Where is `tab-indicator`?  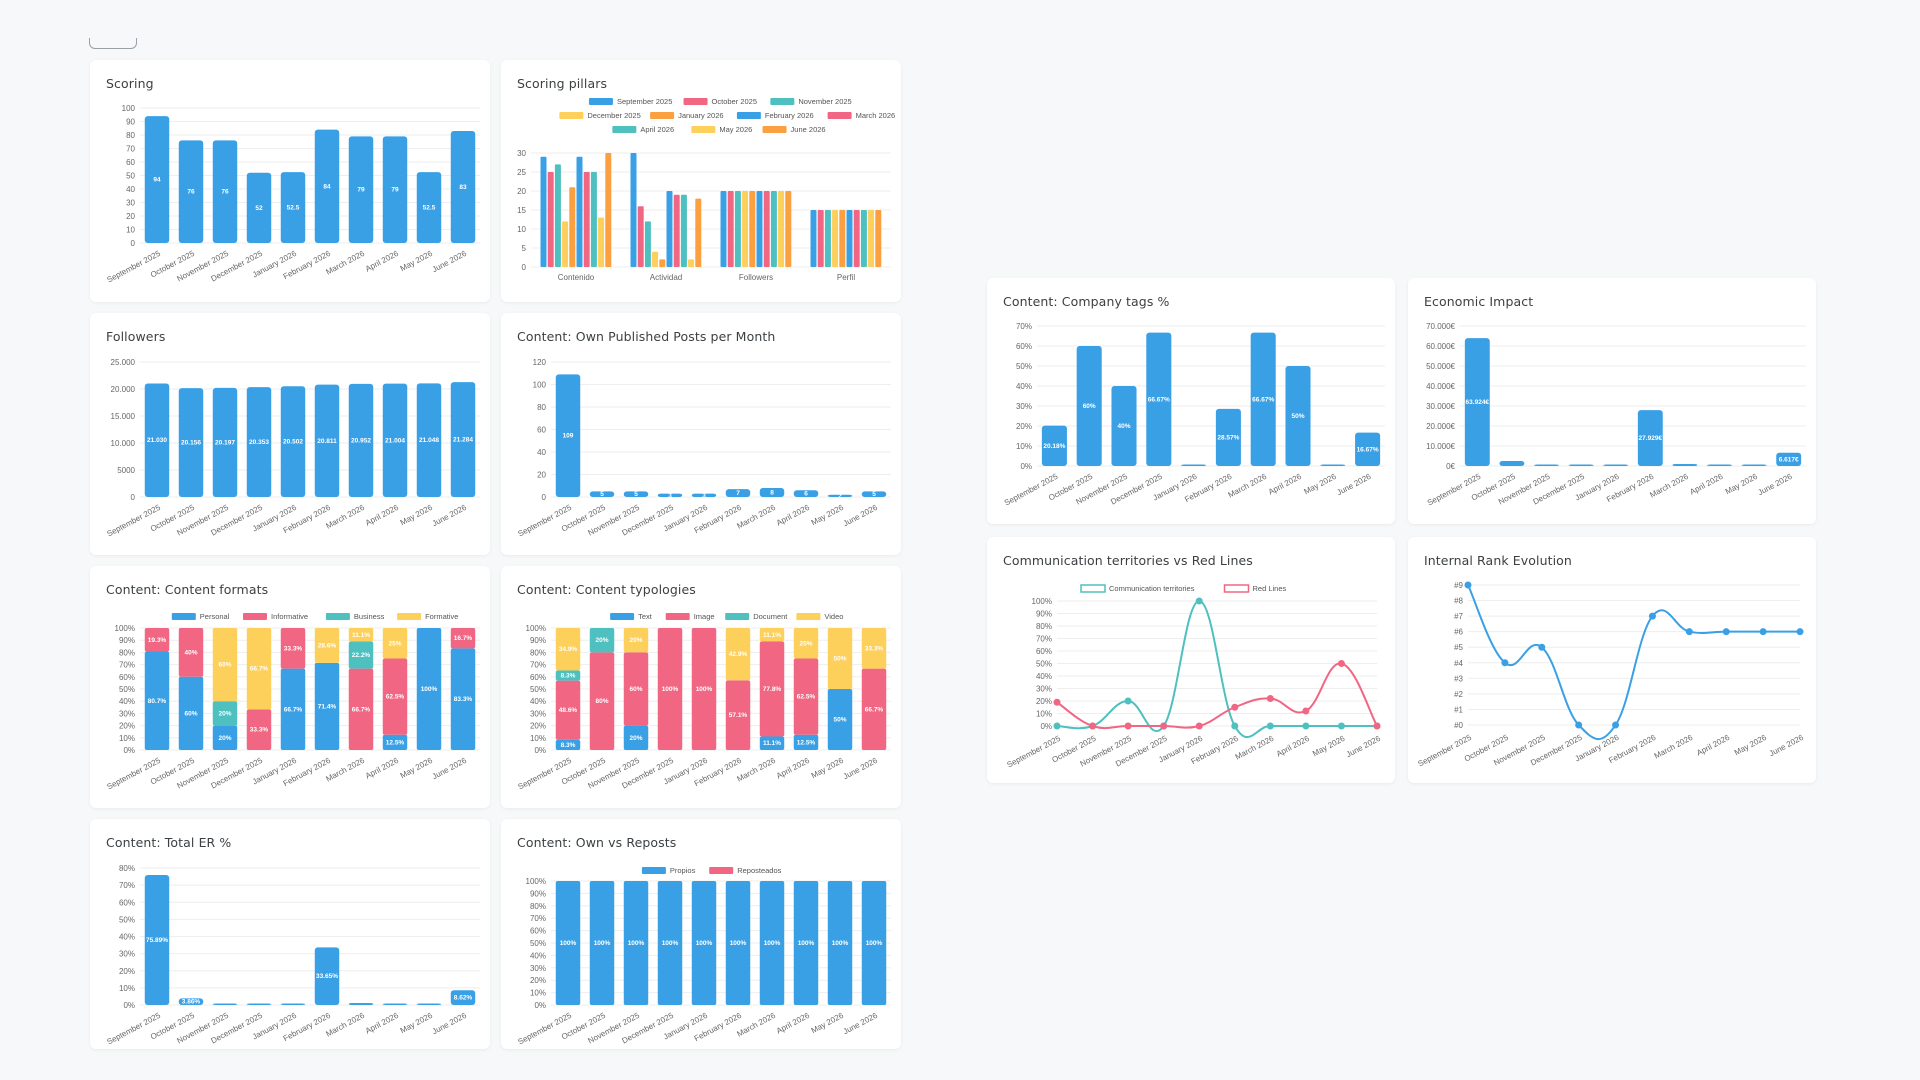 tab-indicator is located at coordinates (113, 43).